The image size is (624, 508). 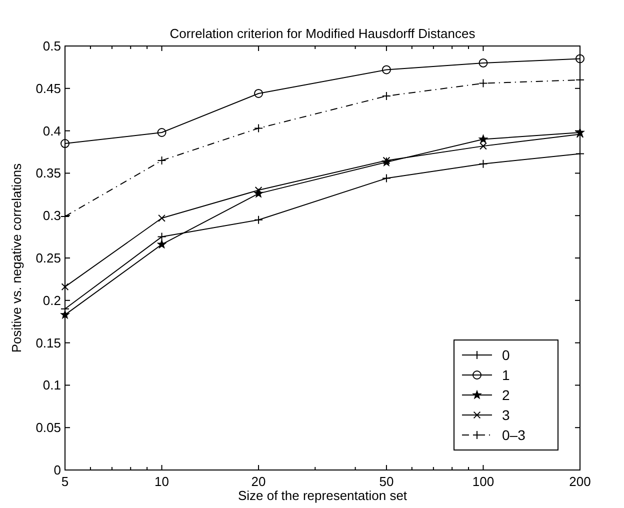 What do you see at coordinates (51, 385) in the screenshot?
I see `y-tick-label: 0.1` at bounding box center [51, 385].